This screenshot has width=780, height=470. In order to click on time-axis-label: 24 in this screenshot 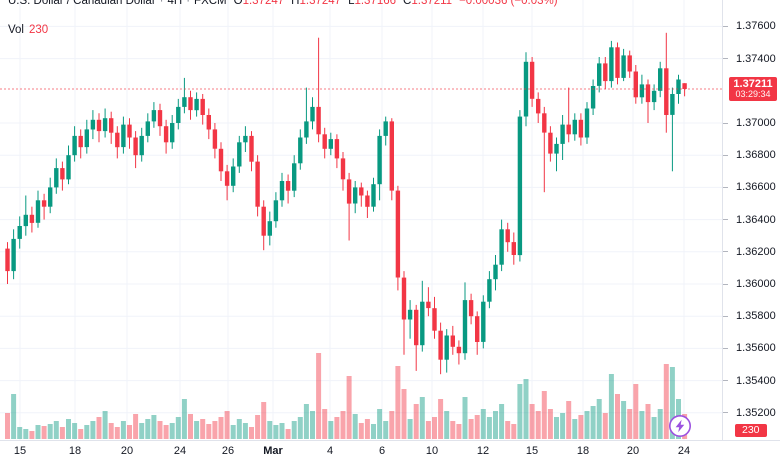, I will do `click(684, 451)`.